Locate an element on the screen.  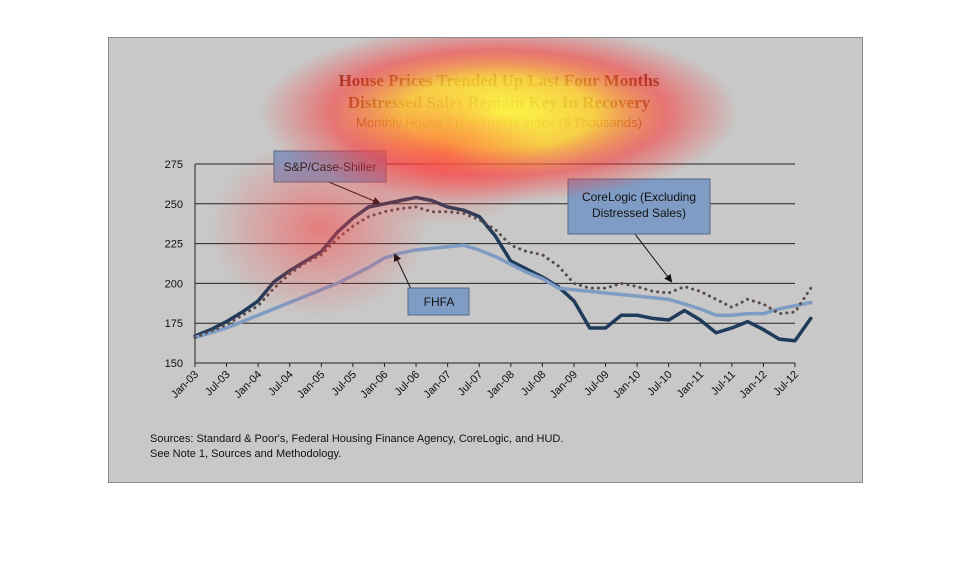
x-tick-label: Jul-05 is located at coordinates (344, 384).